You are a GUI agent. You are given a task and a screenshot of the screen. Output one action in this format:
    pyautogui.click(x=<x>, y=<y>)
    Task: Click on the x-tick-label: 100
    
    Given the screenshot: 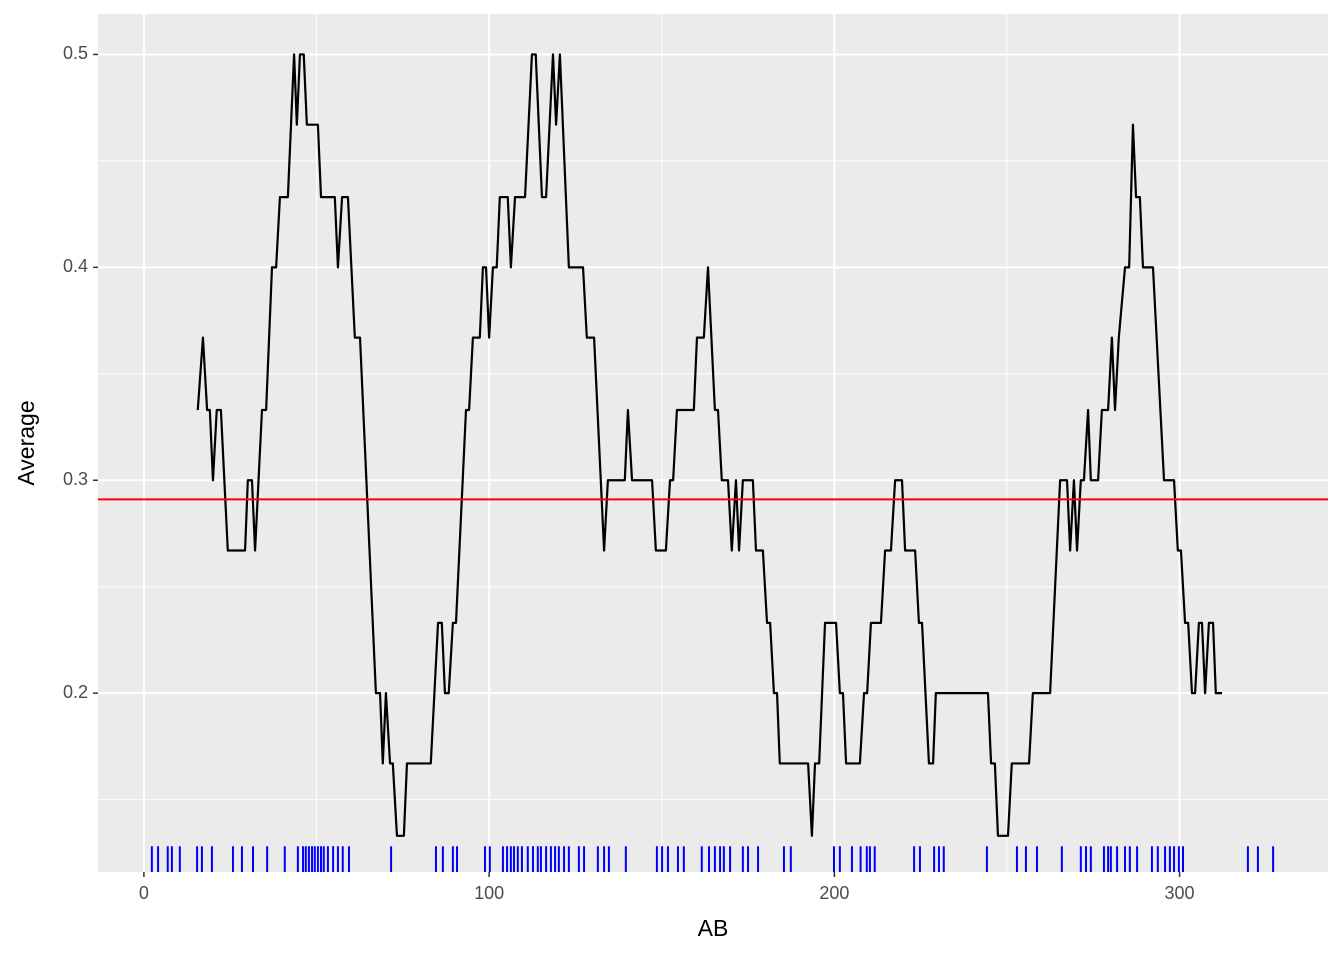 What is the action you would take?
    pyautogui.click(x=489, y=893)
    